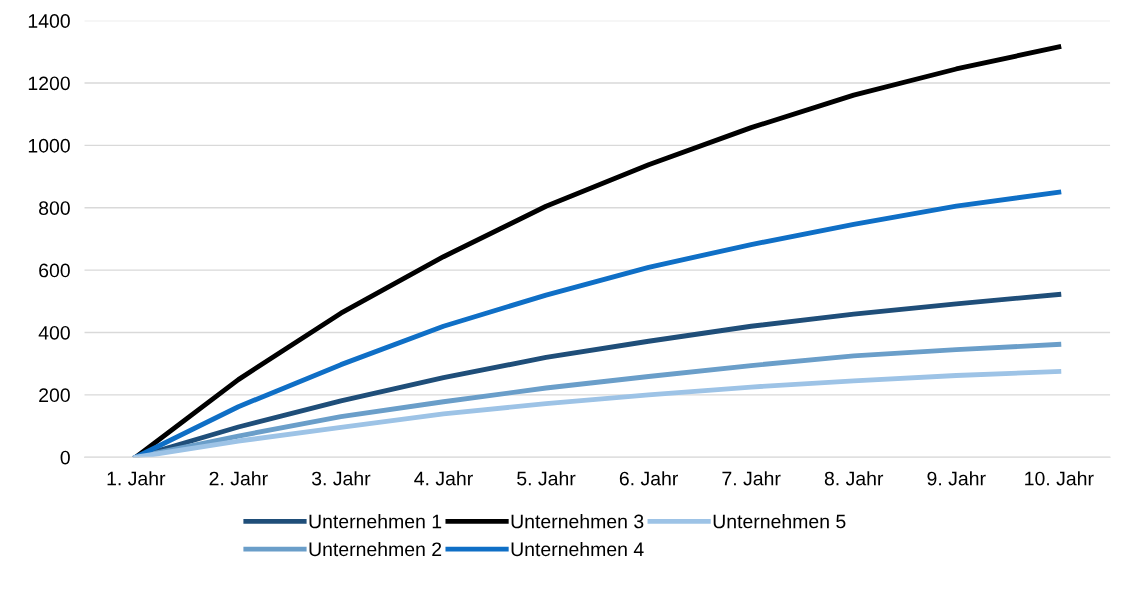 The image size is (1127, 590). What do you see at coordinates (1059, 478) in the screenshot?
I see `x-tick-label: 10. Jahr` at bounding box center [1059, 478].